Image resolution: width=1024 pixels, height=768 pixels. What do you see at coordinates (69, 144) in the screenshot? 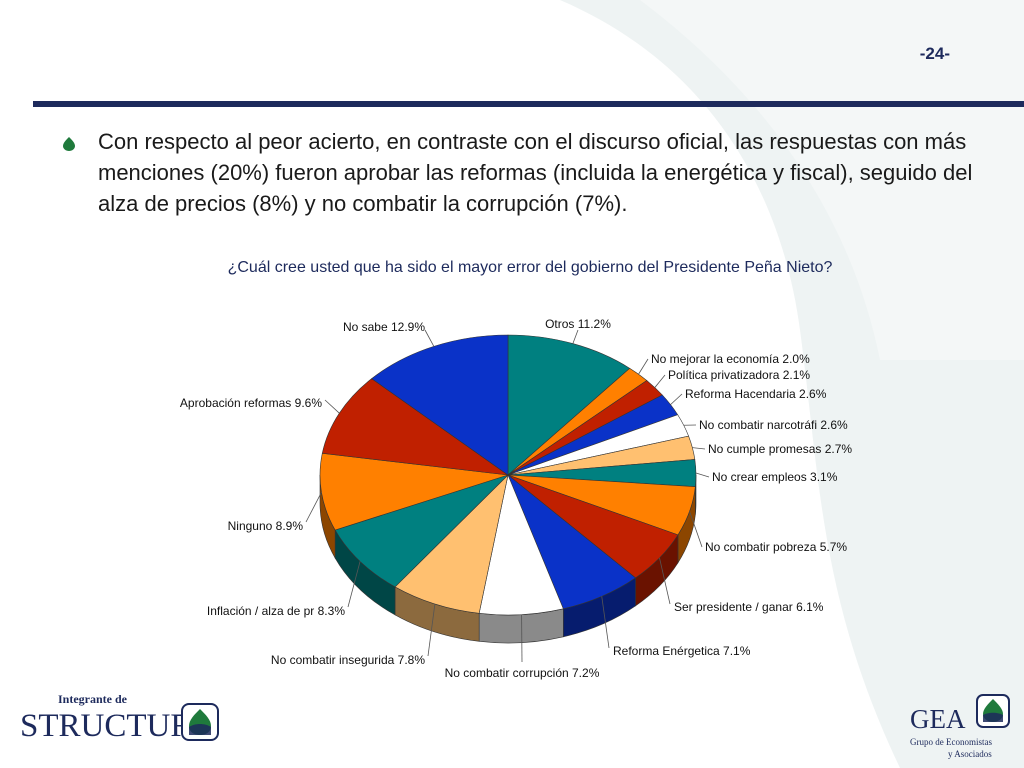
I see `bullet-leaf-icon` at bounding box center [69, 144].